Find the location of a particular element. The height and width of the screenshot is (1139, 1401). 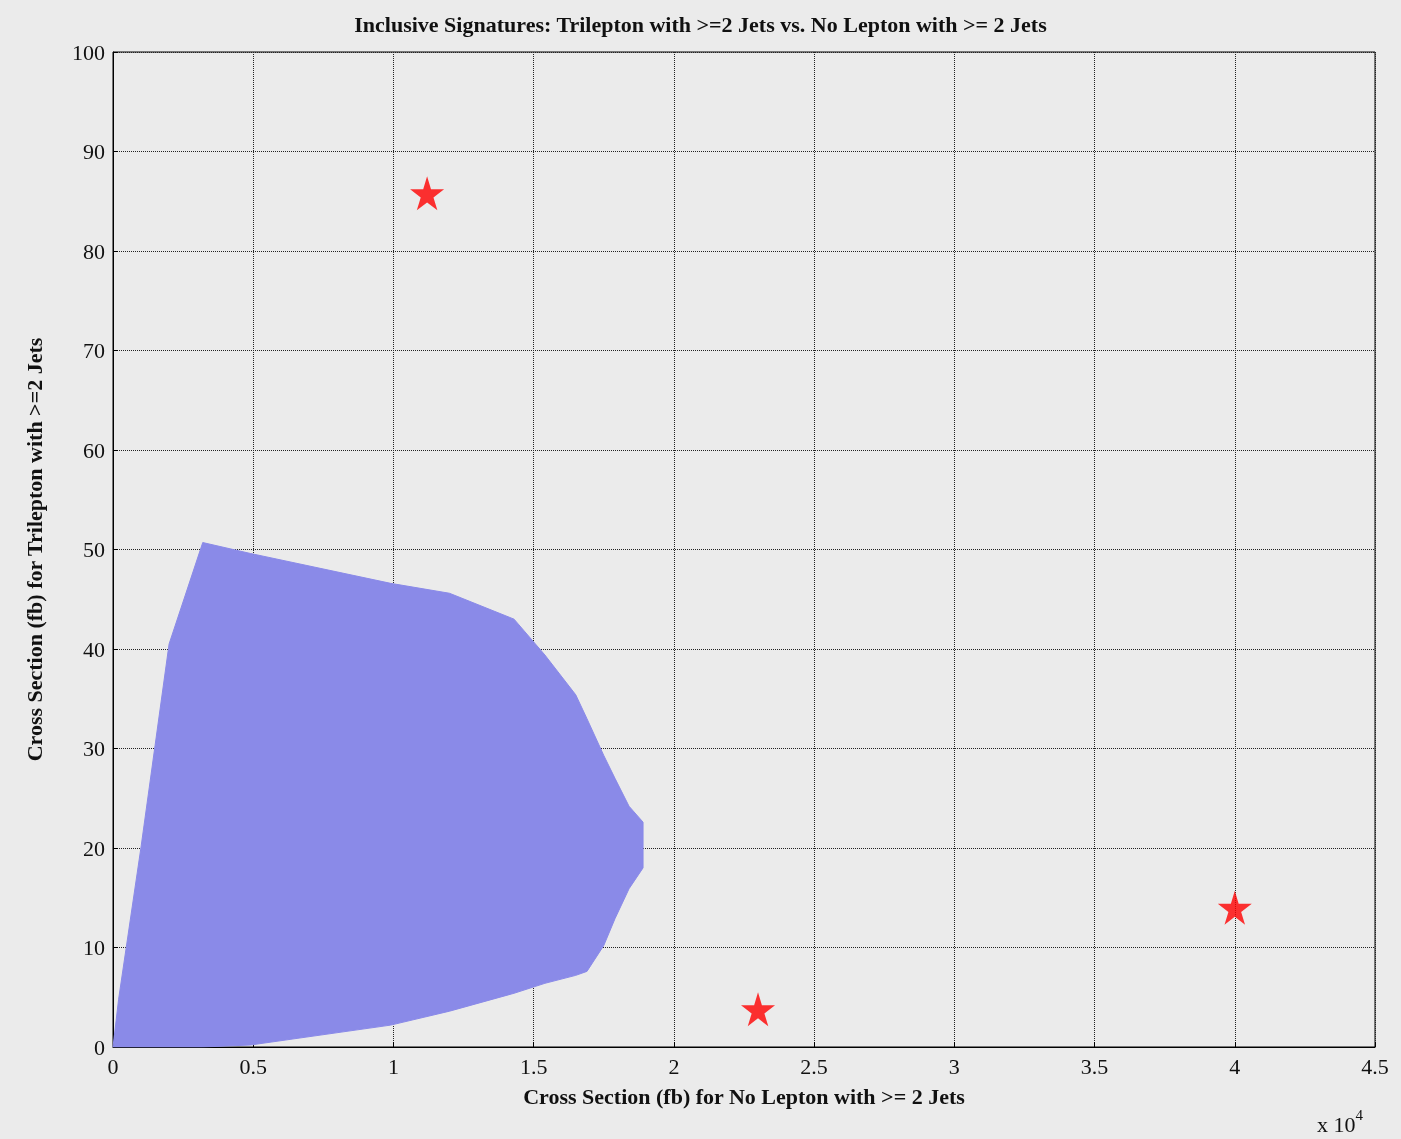

y-tick-label: 20 is located at coordinates (94, 848).